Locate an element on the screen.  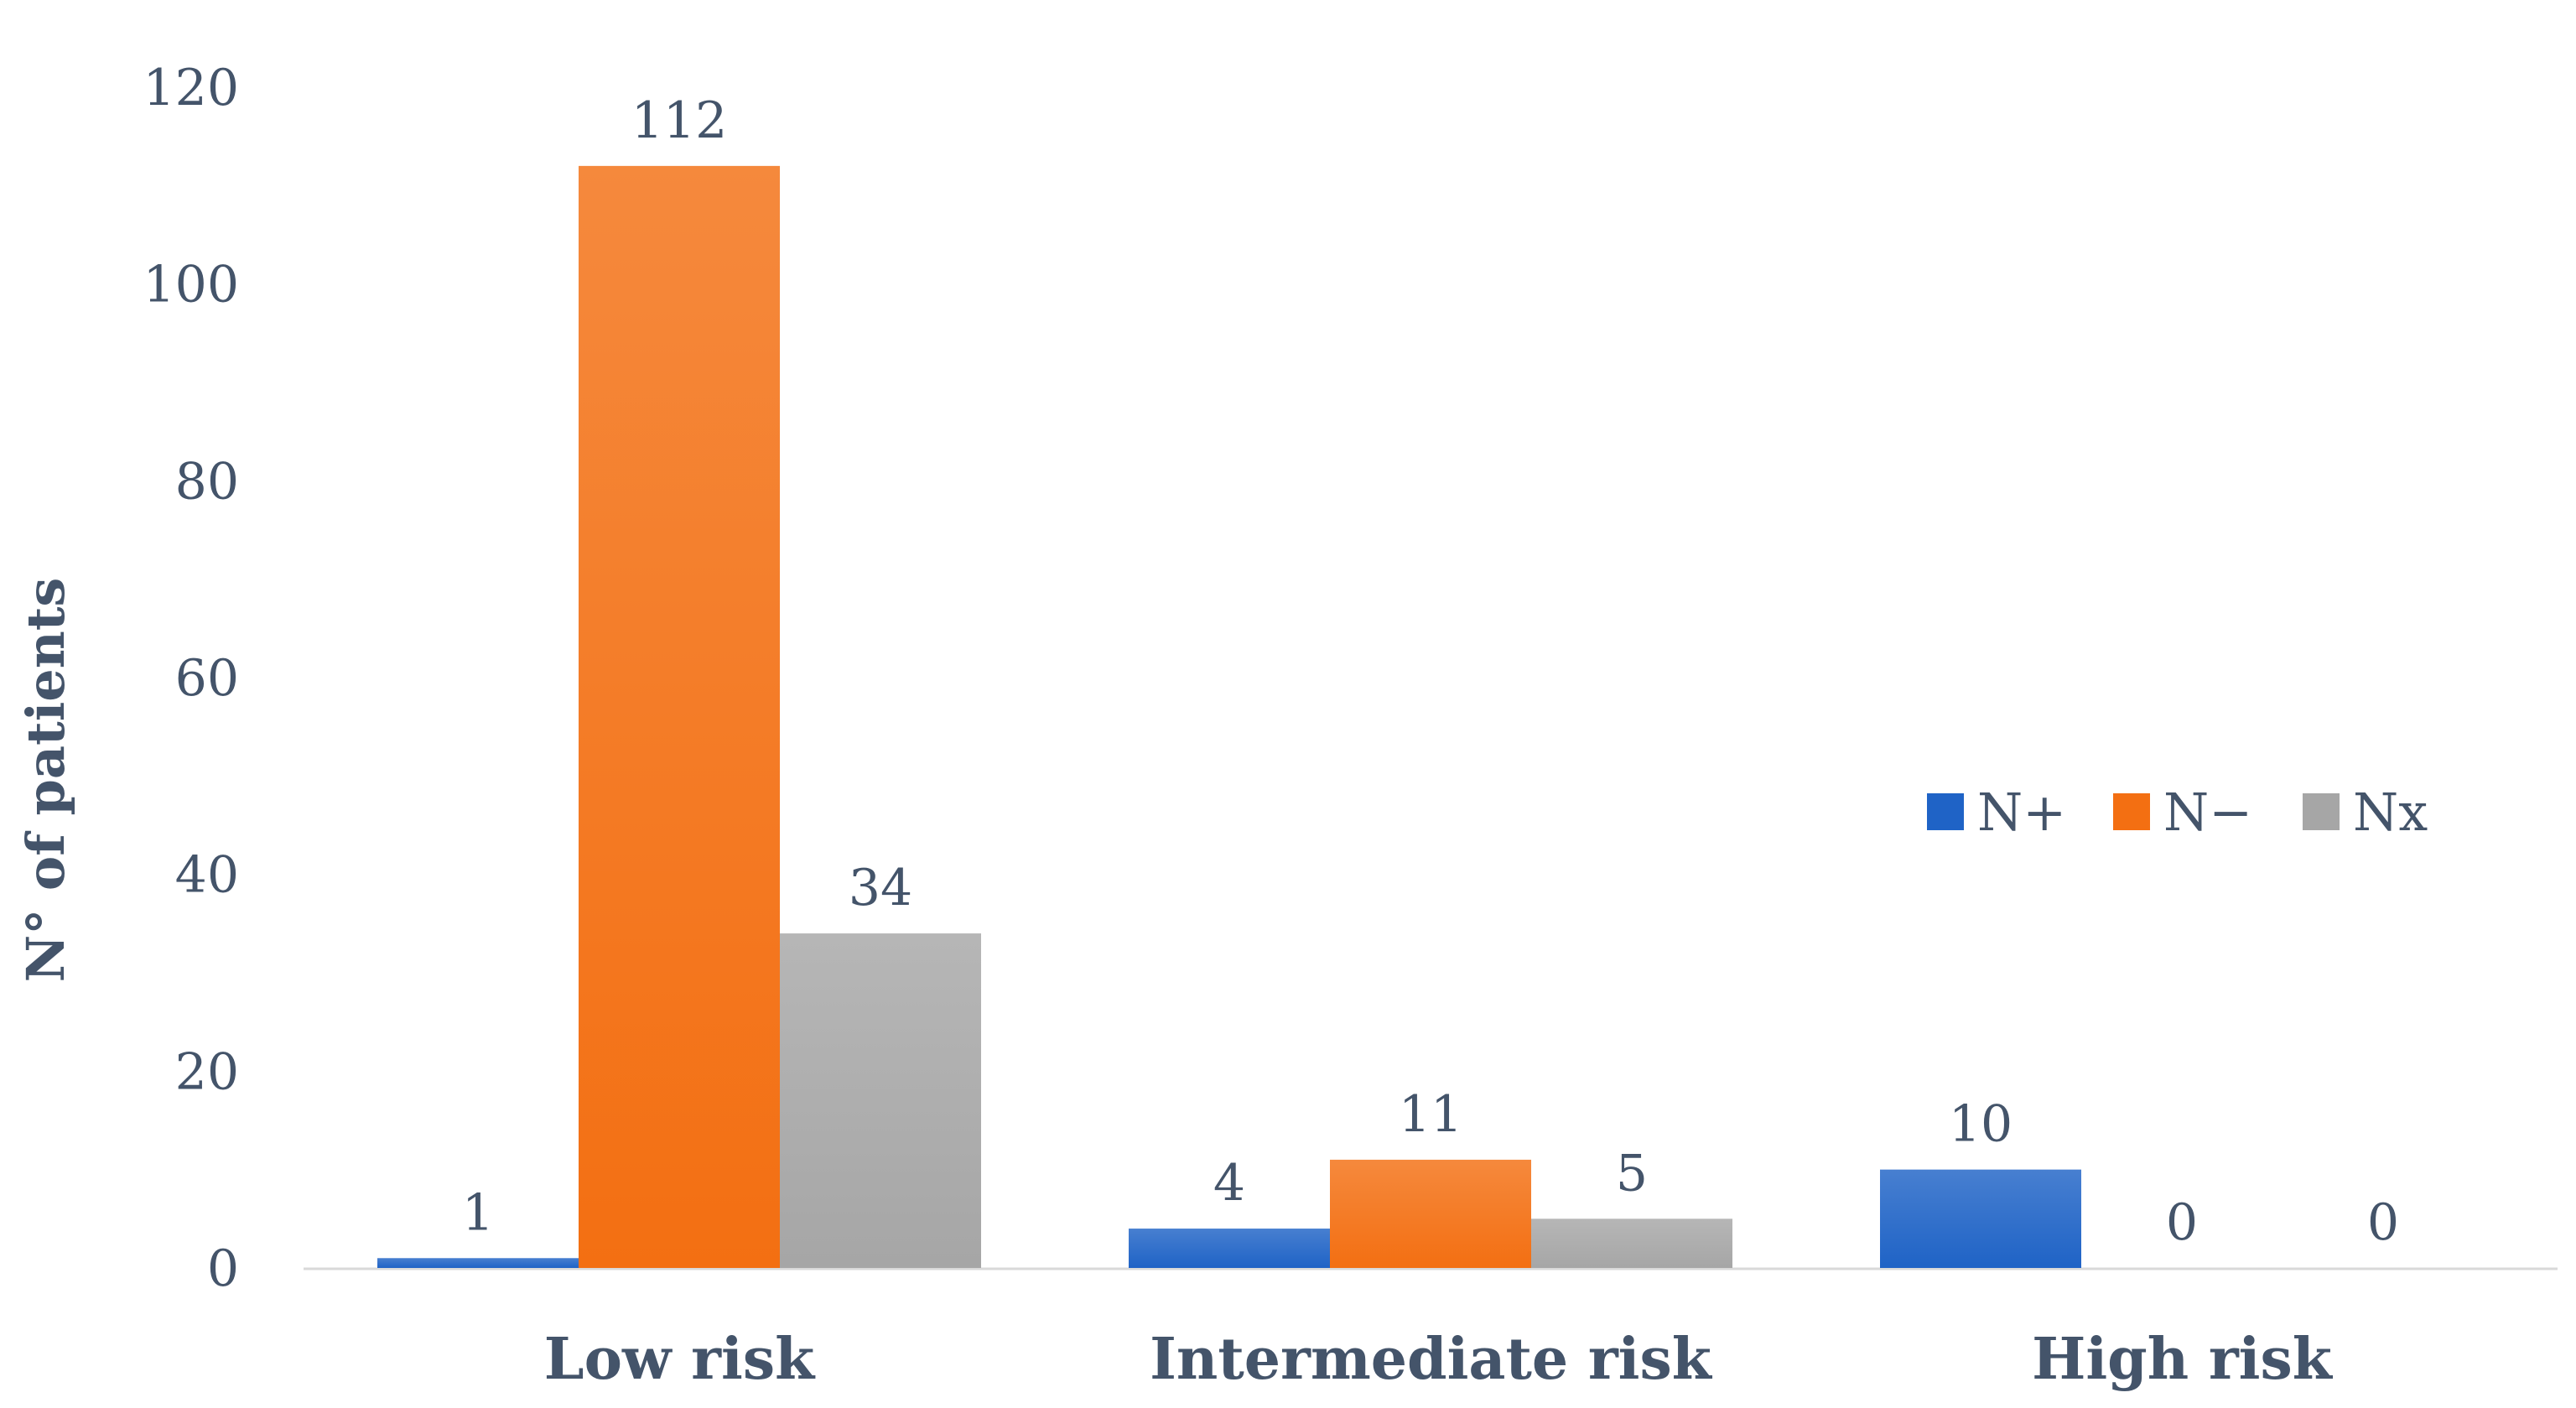
legend-label: N+ is located at coordinates (2021, 812).